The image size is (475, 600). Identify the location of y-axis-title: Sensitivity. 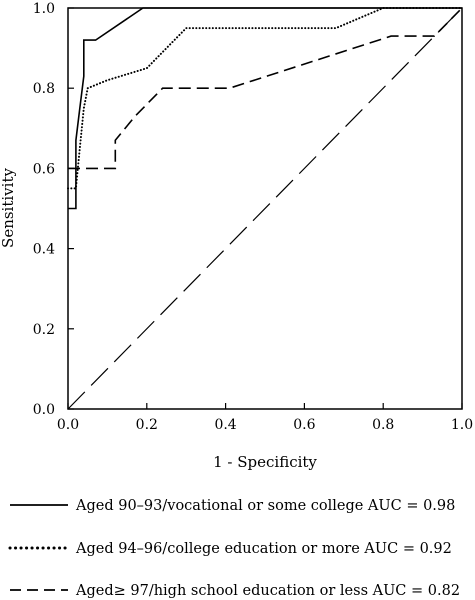
(8, 208).